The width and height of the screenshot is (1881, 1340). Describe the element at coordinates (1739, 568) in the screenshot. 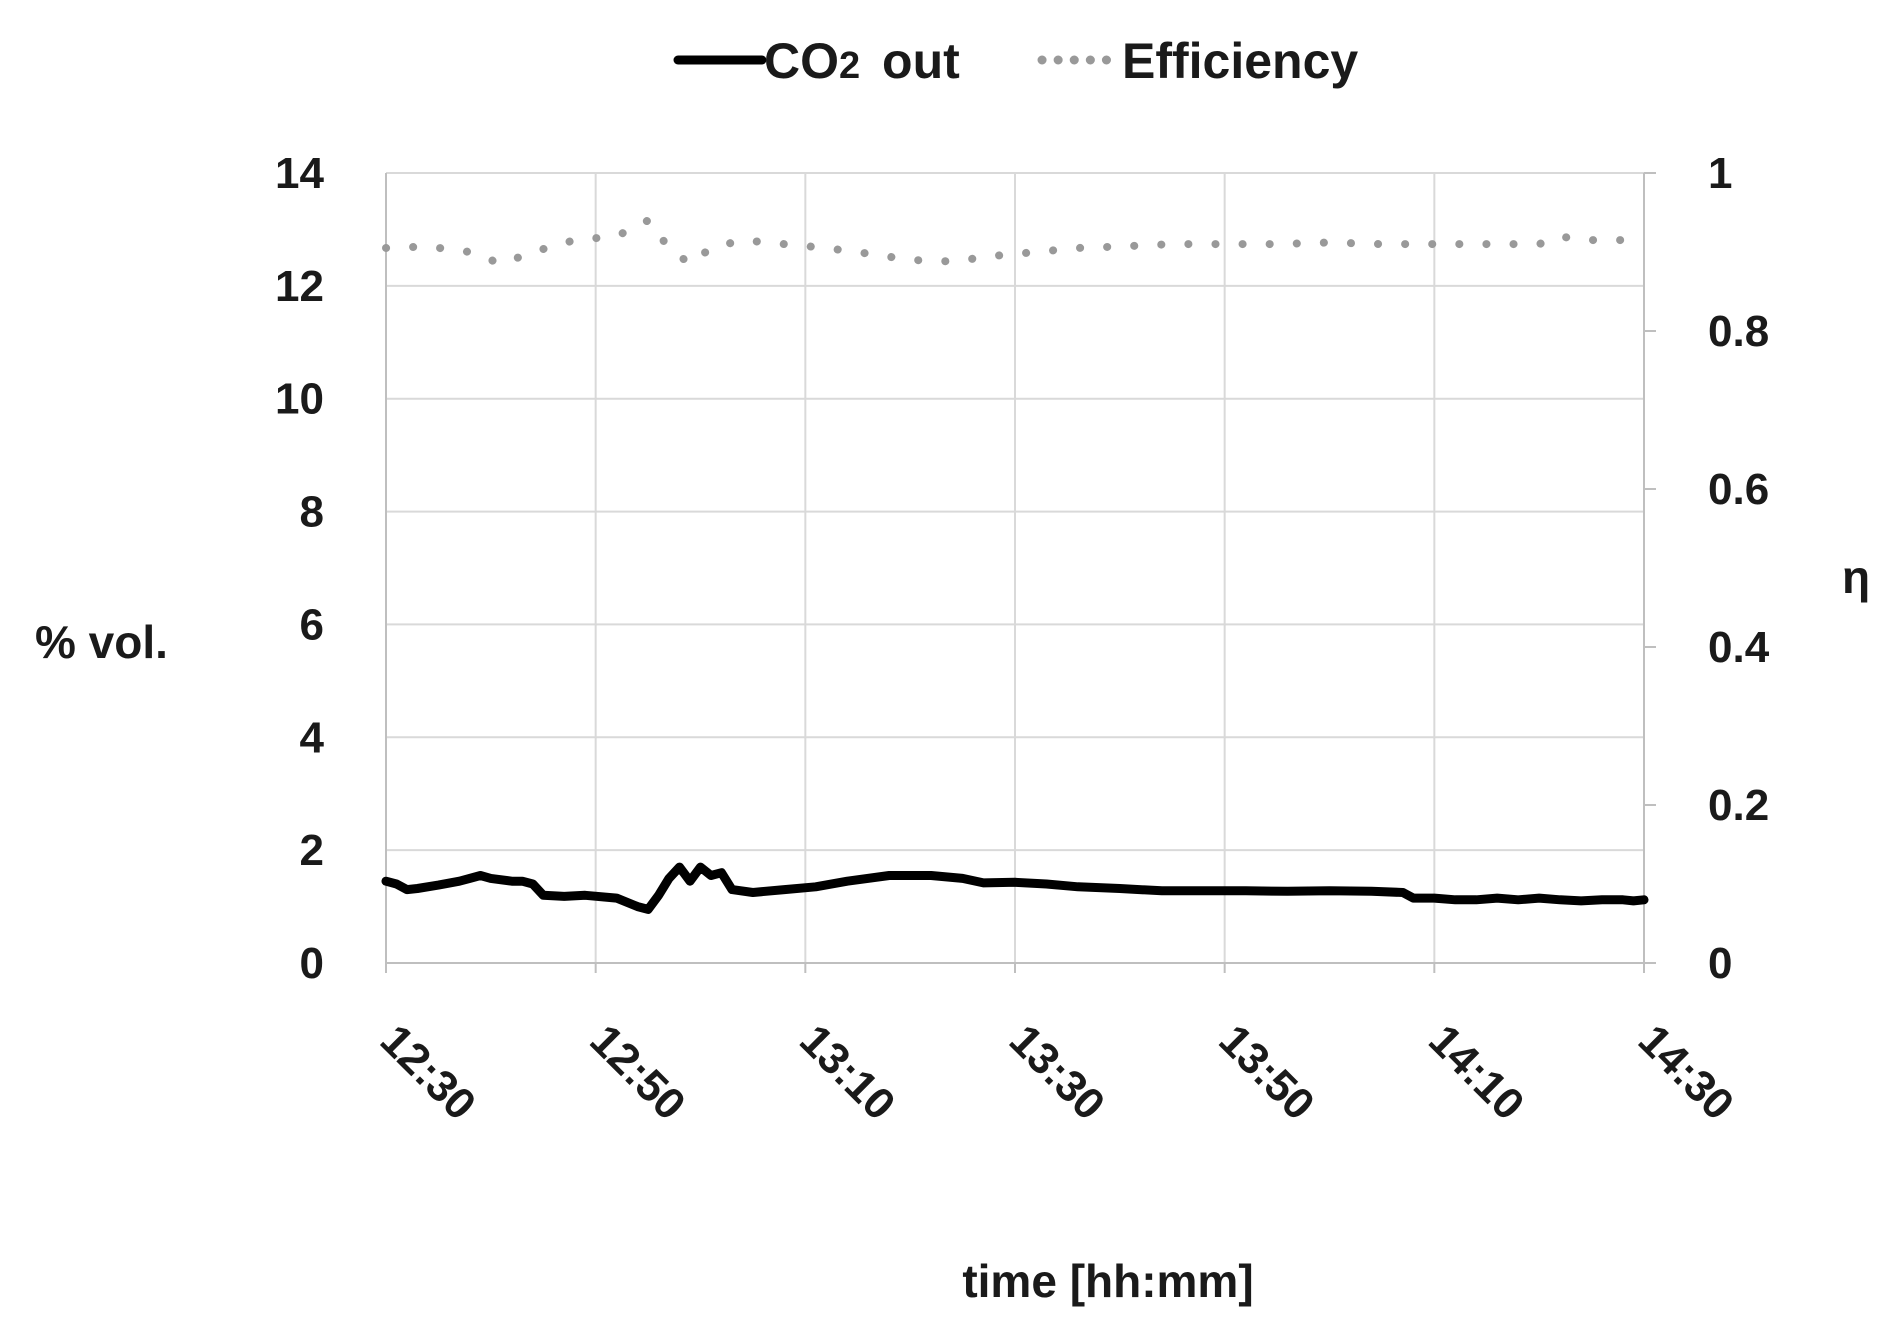

I see `right-axis-ticks: 0 0.2 0.4 0.6 0.8 1` at that location.